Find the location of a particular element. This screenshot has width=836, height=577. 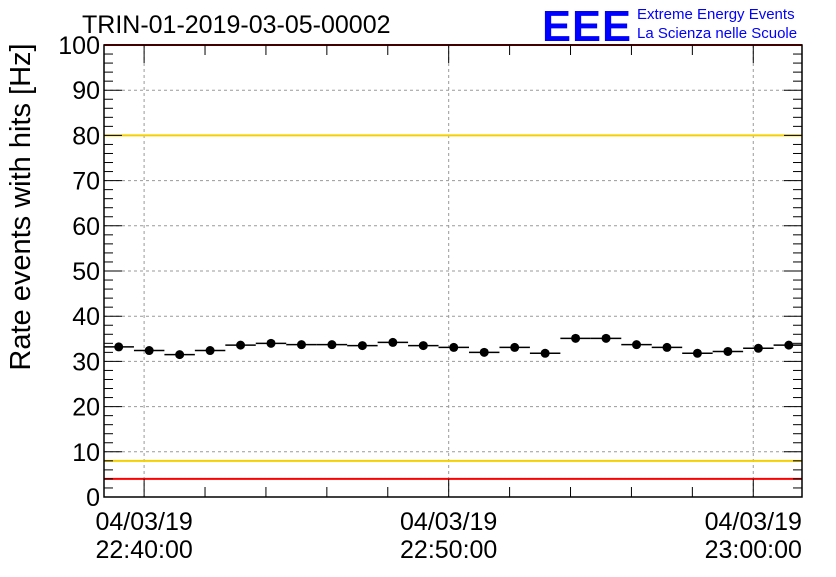

y-tick-label: 70 is located at coordinates (86, 182).